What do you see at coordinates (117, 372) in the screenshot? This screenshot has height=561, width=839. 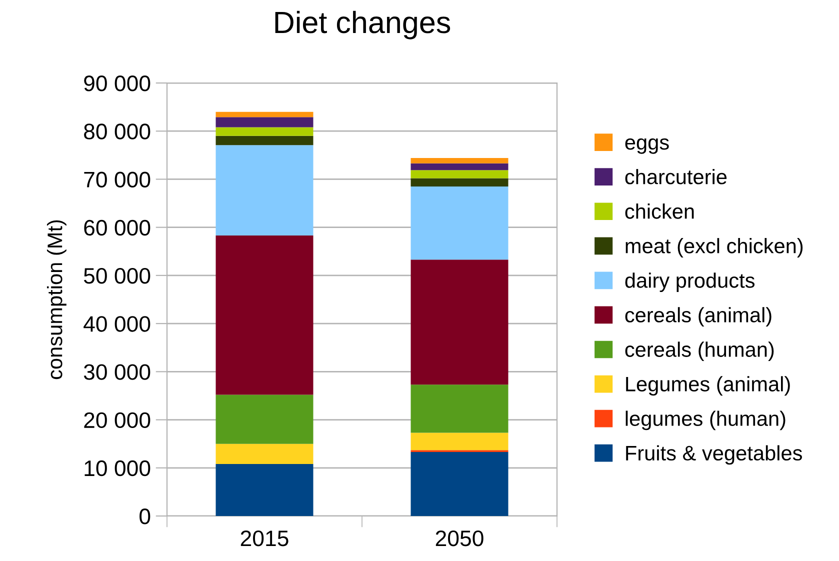 I see `y-tick-label: 30 000` at bounding box center [117, 372].